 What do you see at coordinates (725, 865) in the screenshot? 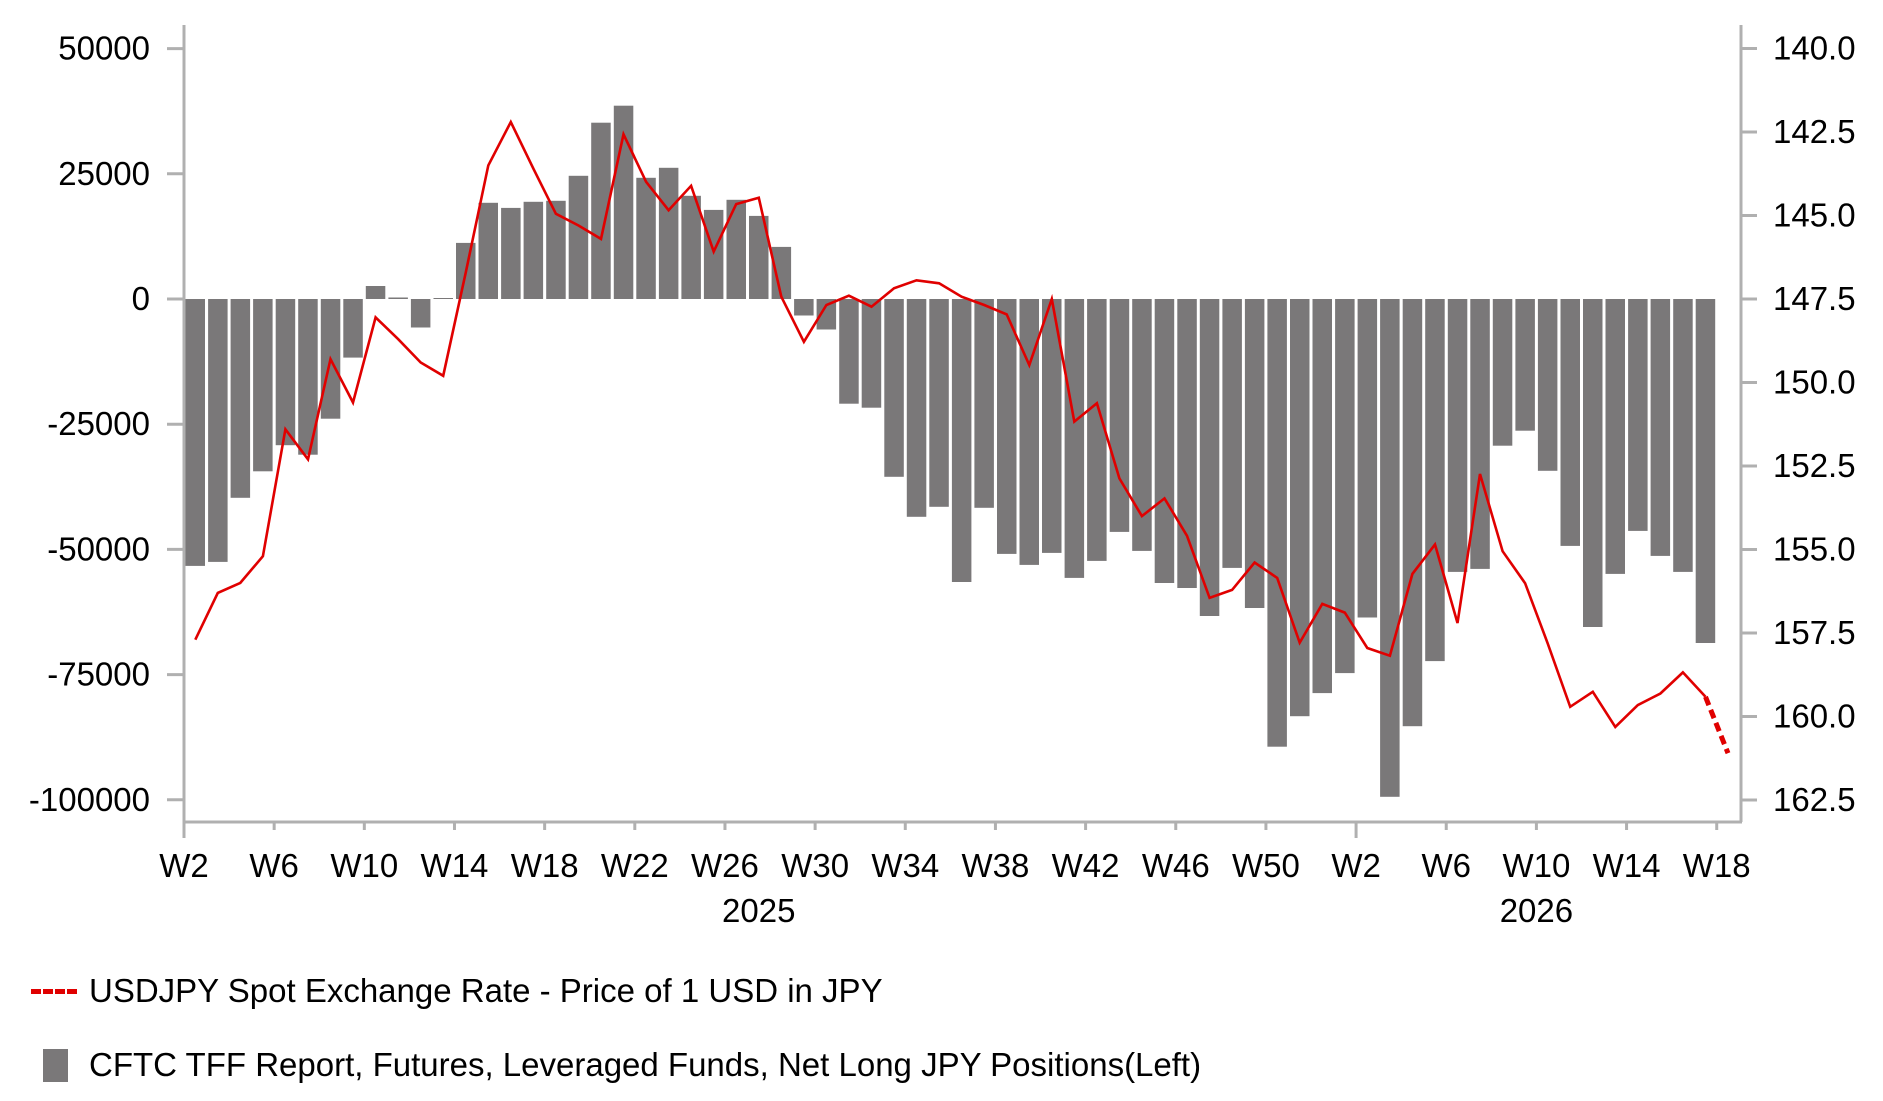
I see `x-tick-label: W26` at bounding box center [725, 865].